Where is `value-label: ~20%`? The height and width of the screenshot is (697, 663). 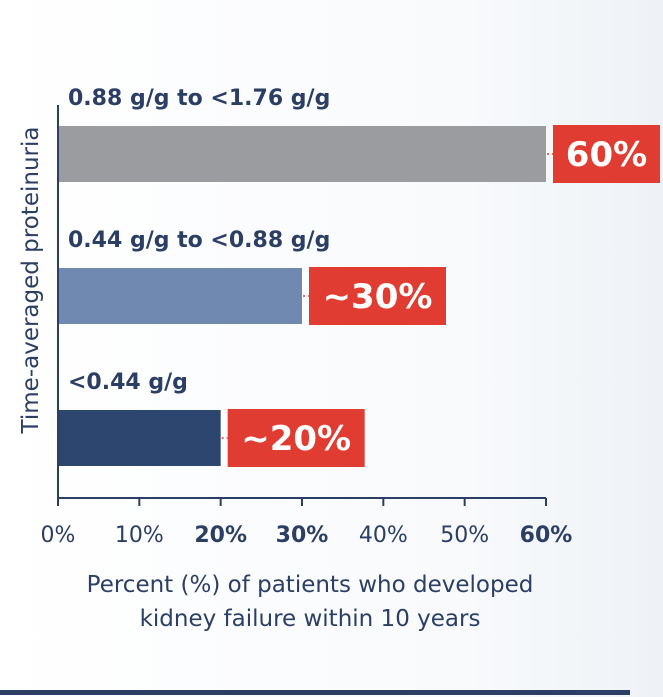 value-label: ~20% is located at coordinates (296, 439).